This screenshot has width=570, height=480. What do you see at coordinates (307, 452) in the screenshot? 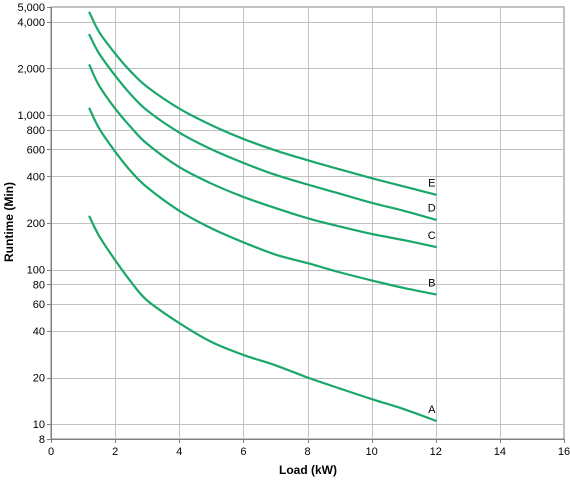
I see `x-tick-label: 8` at bounding box center [307, 452].